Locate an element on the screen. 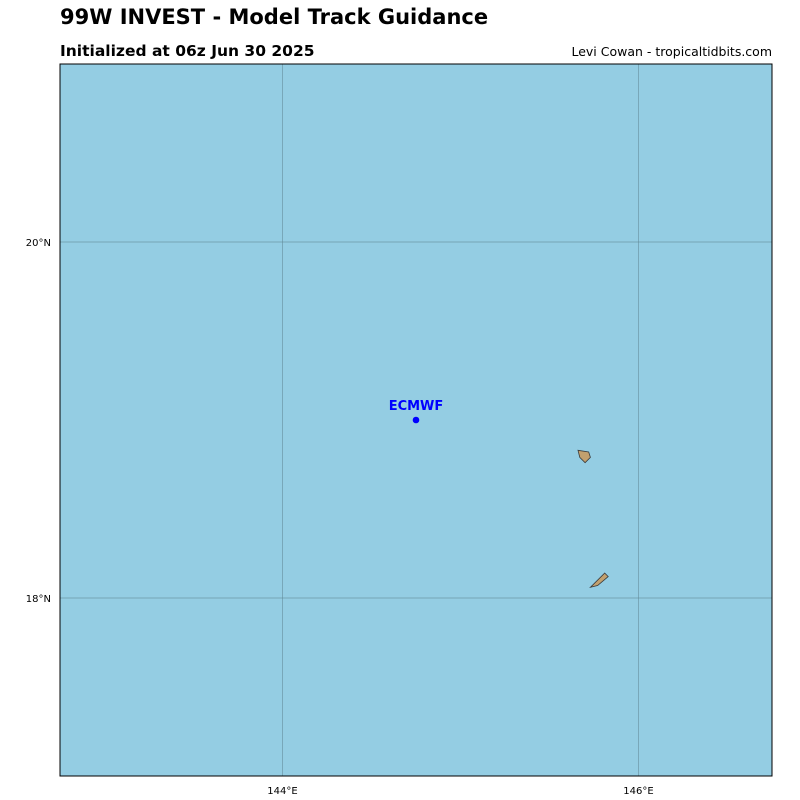  lat-tick-label-20: 20°N is located at coordinates (38, 243).